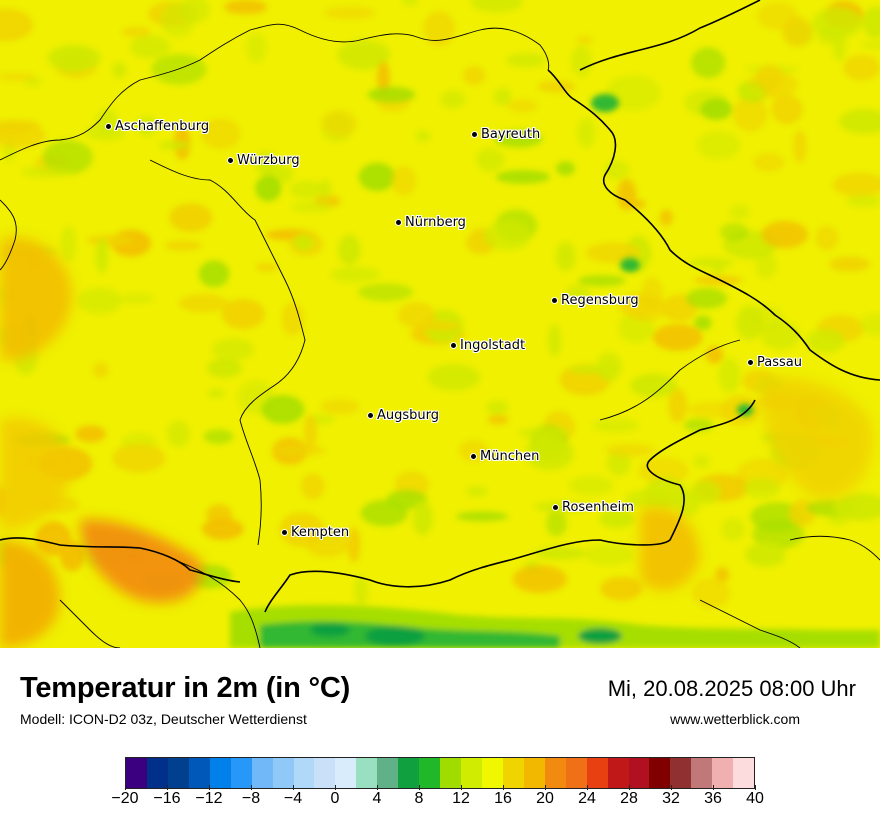  Describe the element at coordinates (545, 798) in the screenshot. I see `tick-label: 20` at that location.